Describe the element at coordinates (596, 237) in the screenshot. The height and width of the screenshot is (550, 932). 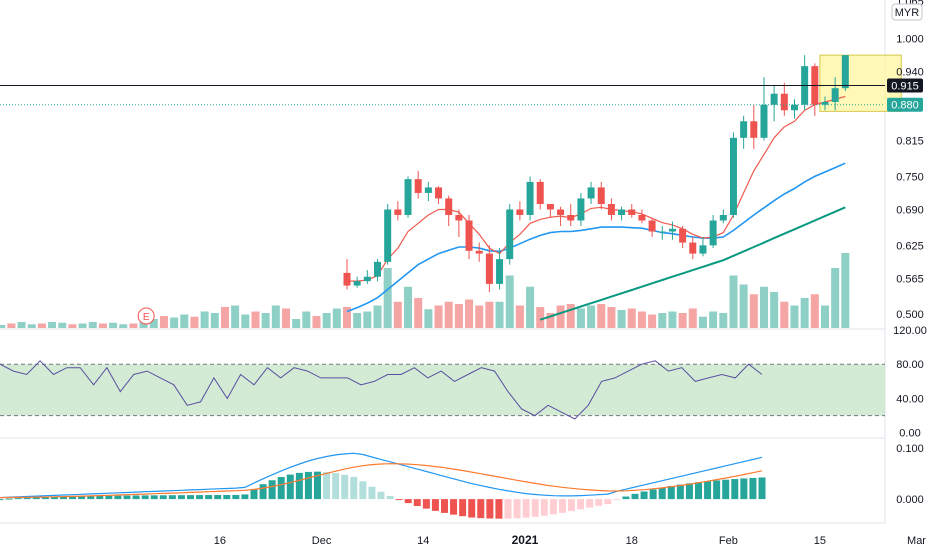
I see `ema-mid-line` at that location.